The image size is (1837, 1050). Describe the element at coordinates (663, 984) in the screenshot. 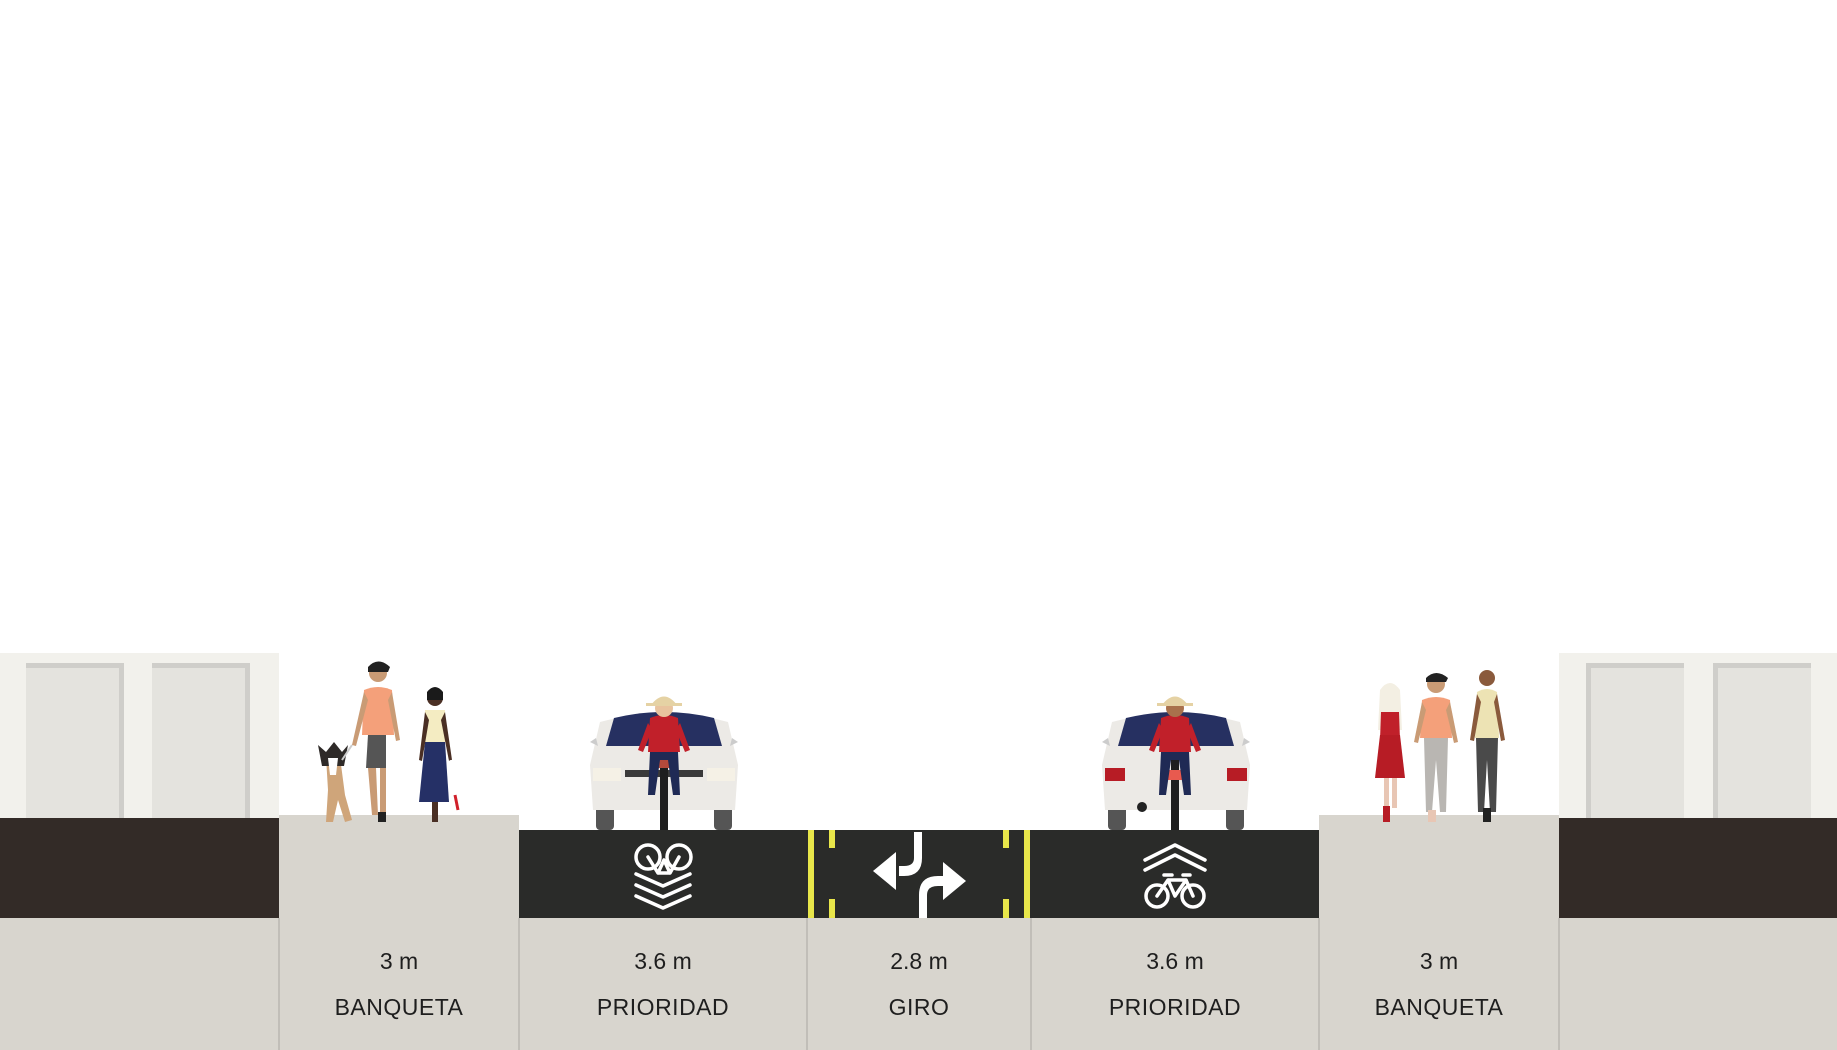

I see `segment-label-prioridad-left: 3.6 m PRIORIDAD` at that location.